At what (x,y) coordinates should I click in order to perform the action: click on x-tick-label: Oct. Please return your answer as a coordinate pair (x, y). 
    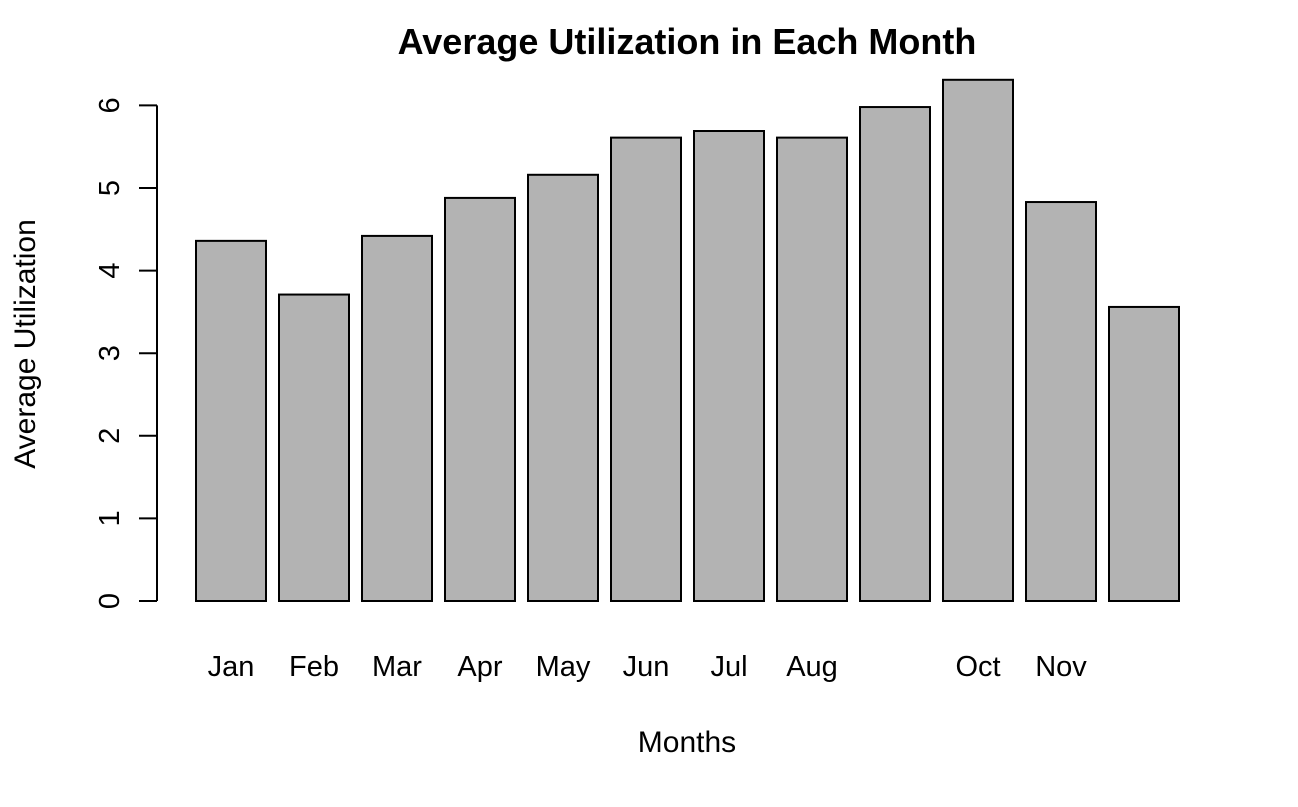
    Looking at the image, I should click on (977, 667).